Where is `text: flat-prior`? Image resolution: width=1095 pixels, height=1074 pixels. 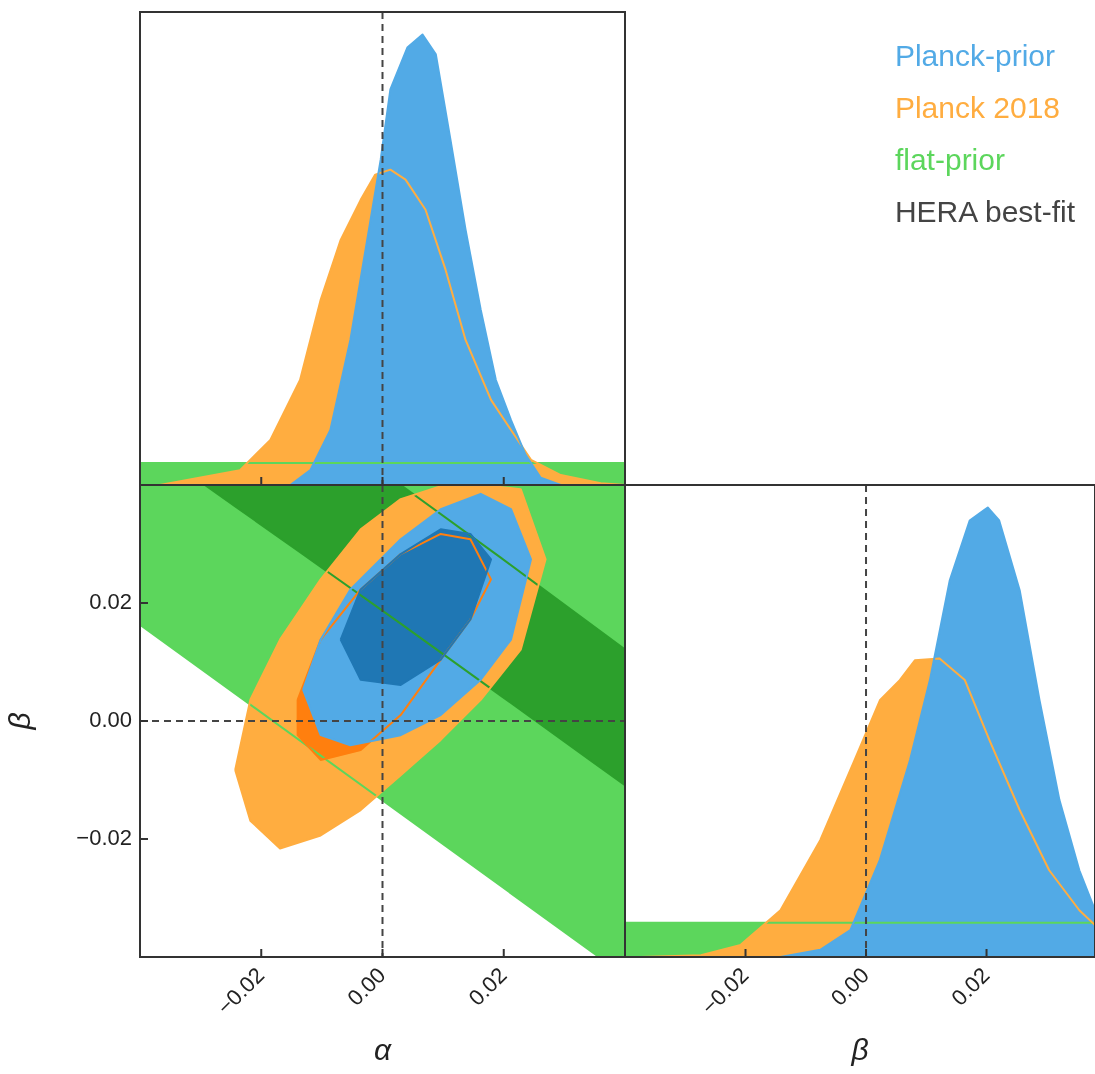
text: flat-prior is located at coordinates (950, 160).